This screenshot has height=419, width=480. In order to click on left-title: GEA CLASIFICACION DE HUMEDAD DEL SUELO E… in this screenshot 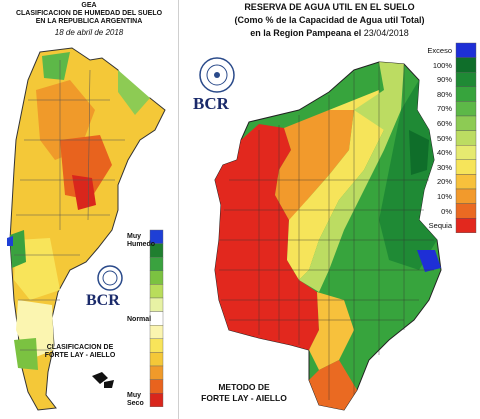, I will do `click(89, 14)`.